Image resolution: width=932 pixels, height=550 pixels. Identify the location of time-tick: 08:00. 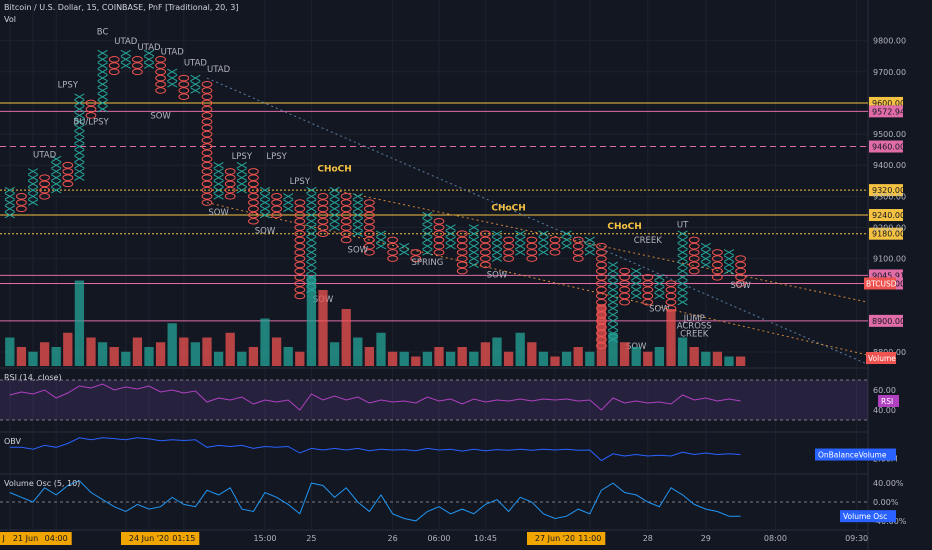
(775, 538).